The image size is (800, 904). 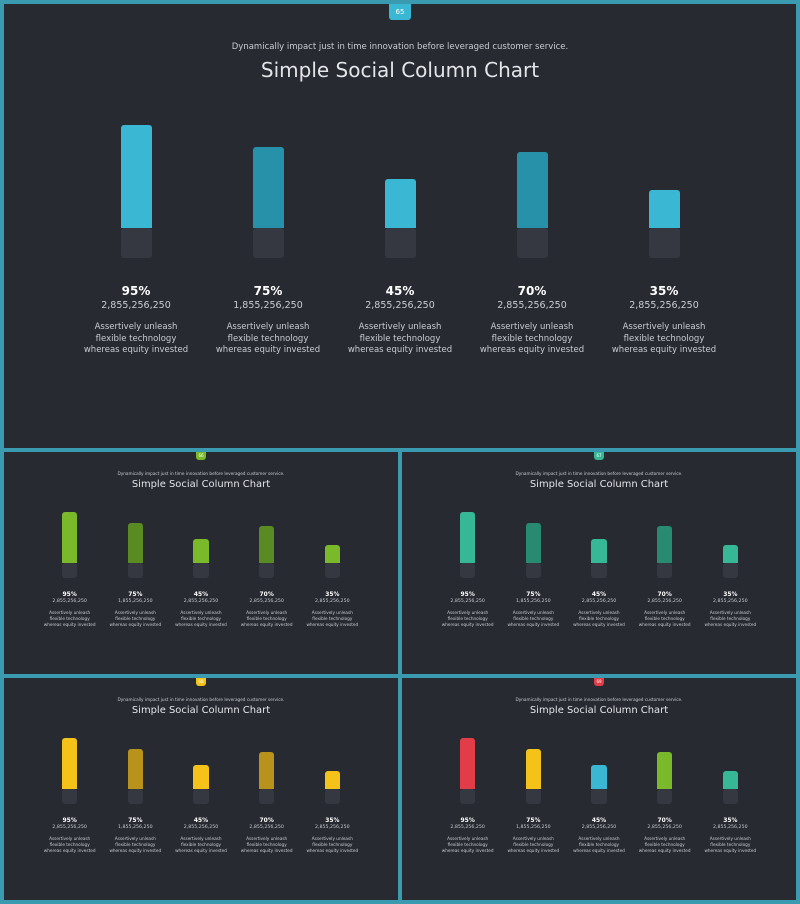 I want to click on page-number-badge: 69, so click(x=599, y=682).